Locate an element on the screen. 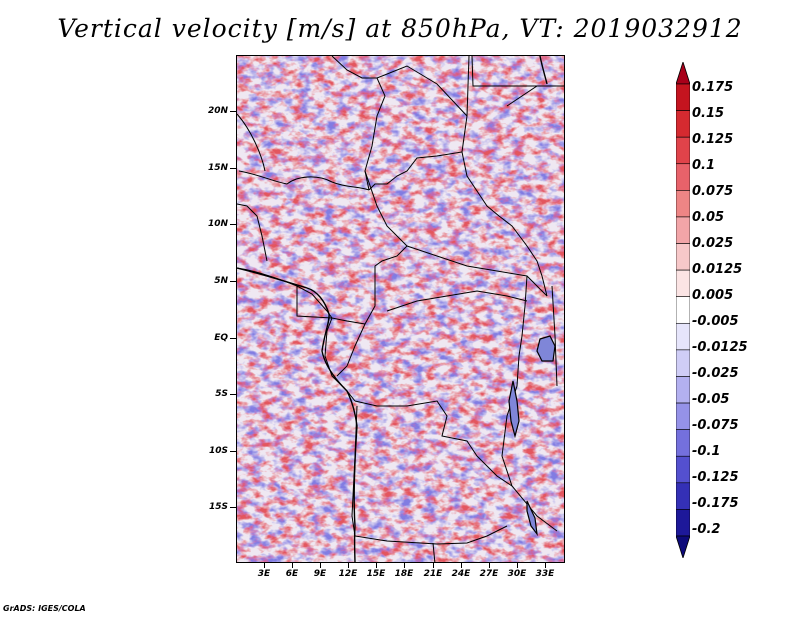 Image resolution: width=800 pixels, height=618 pixels. lon-label-6e: 6E is located at coordinates (292, 574).